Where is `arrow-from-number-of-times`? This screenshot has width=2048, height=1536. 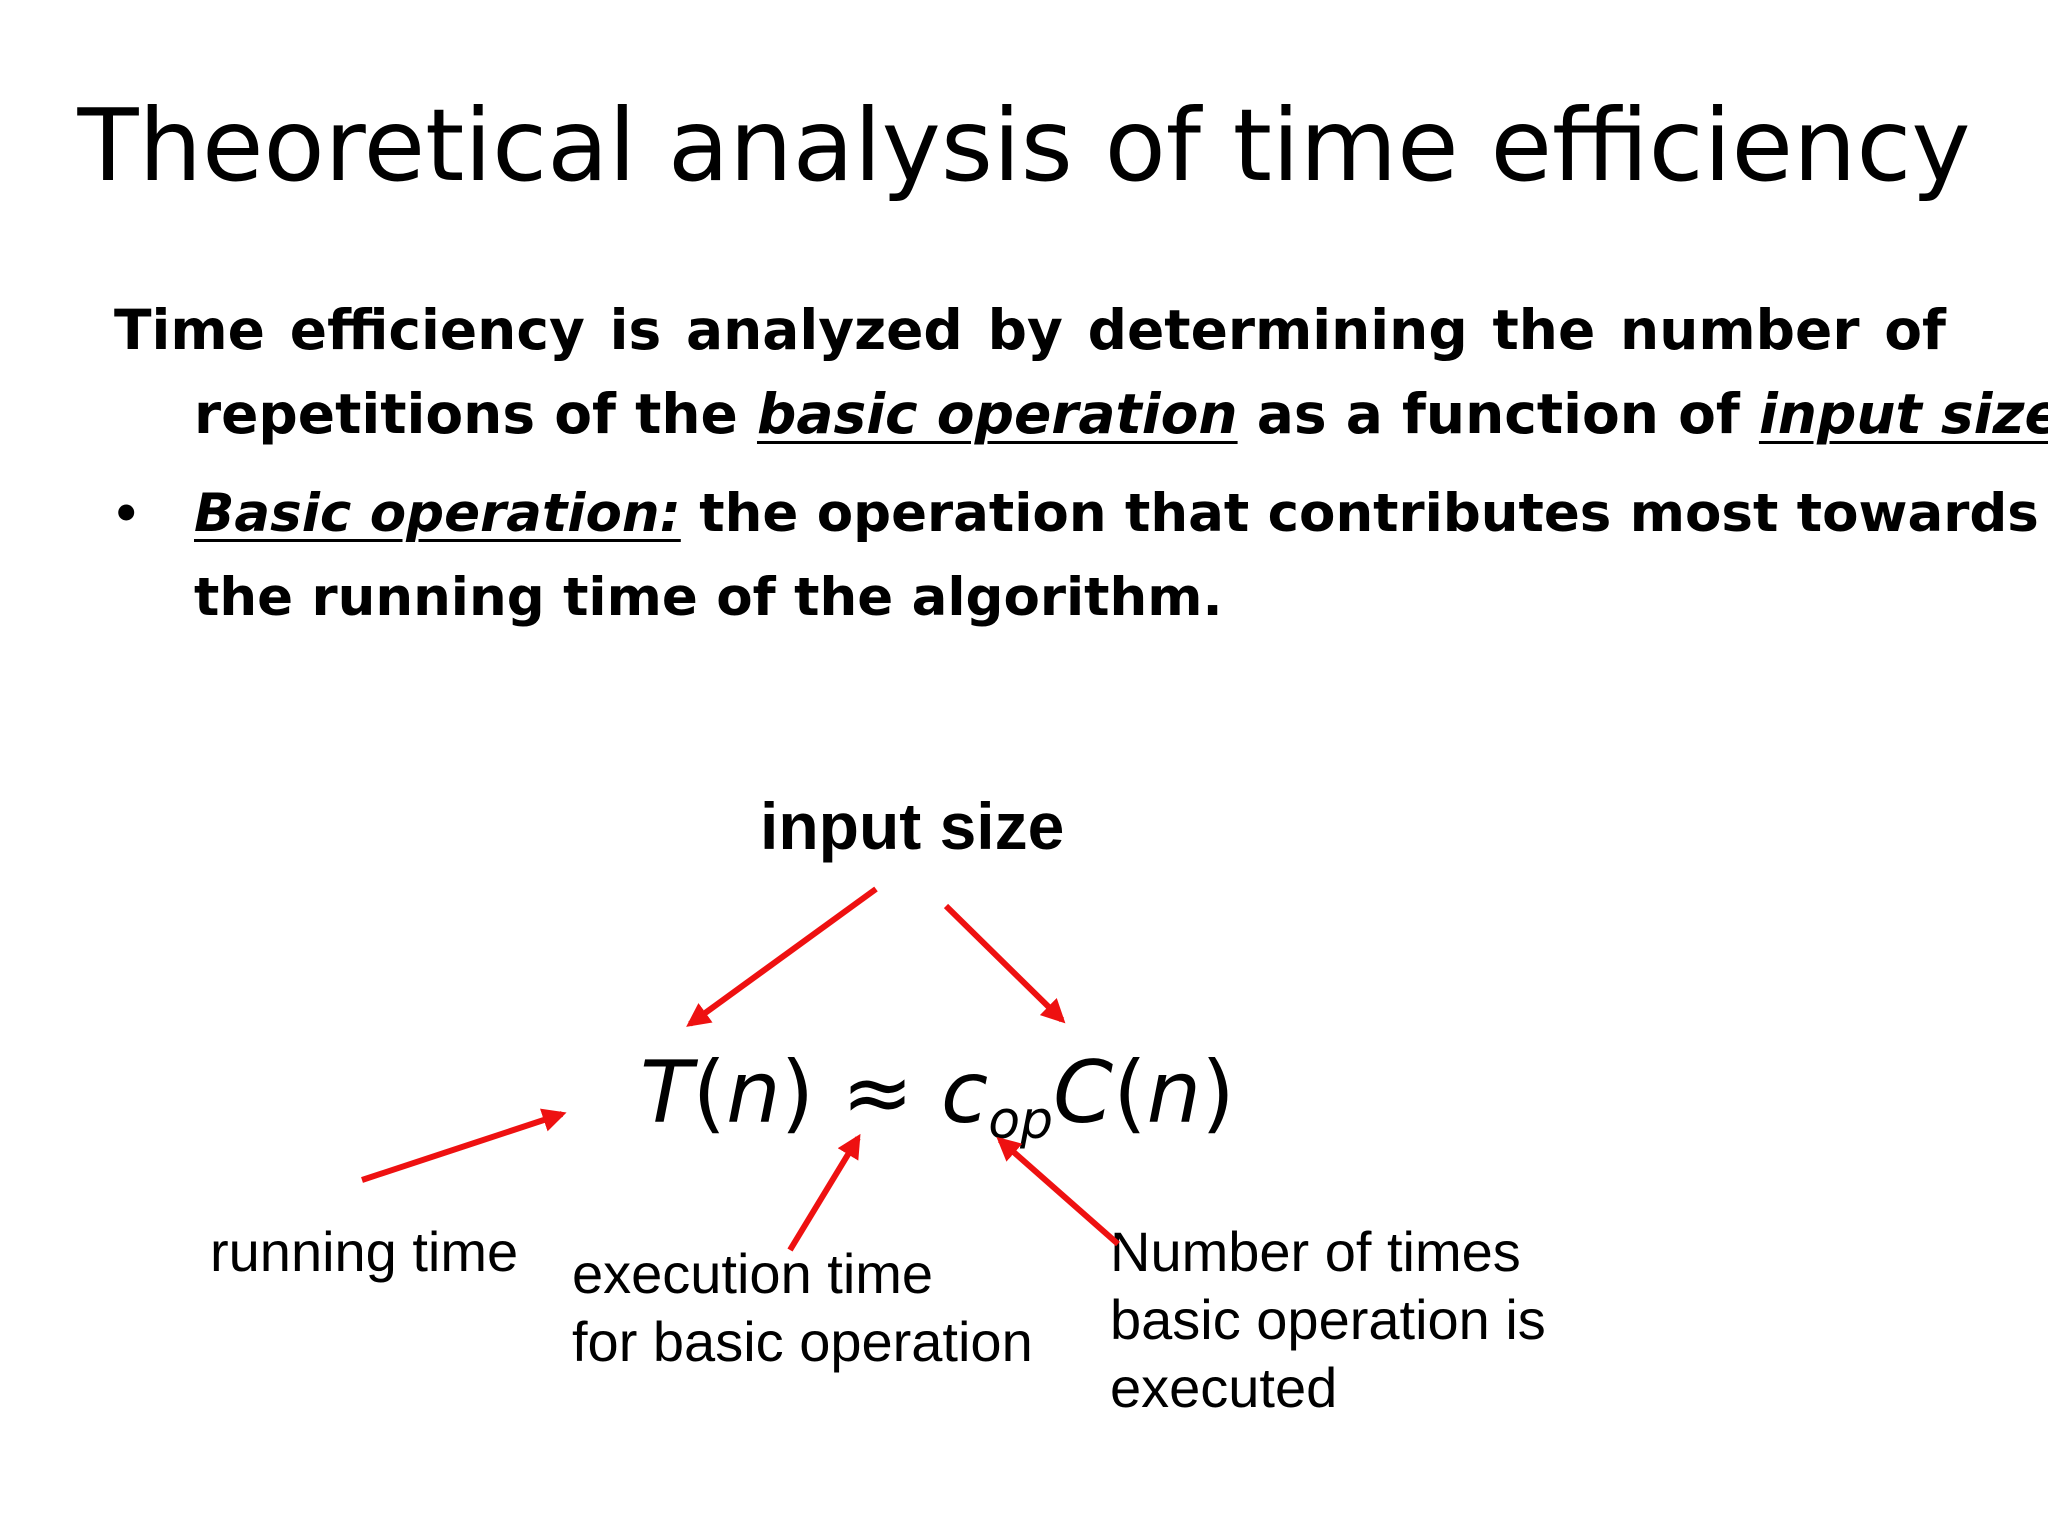
arrow-from-number-of-times is located at coordinates (1058, 1191).